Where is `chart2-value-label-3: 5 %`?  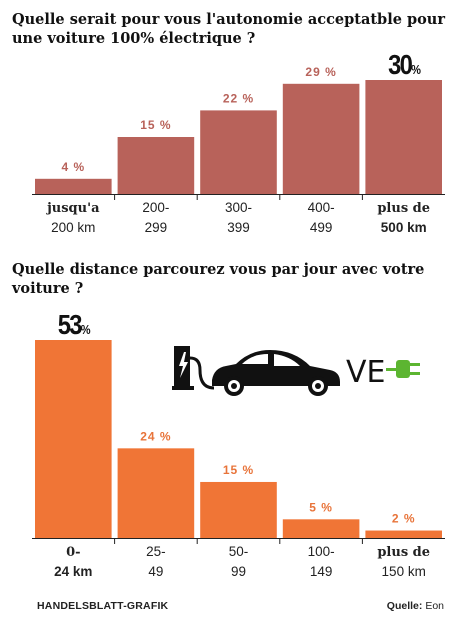
chart2-value-label-3: 5 % is located at coordinates (321, 507).